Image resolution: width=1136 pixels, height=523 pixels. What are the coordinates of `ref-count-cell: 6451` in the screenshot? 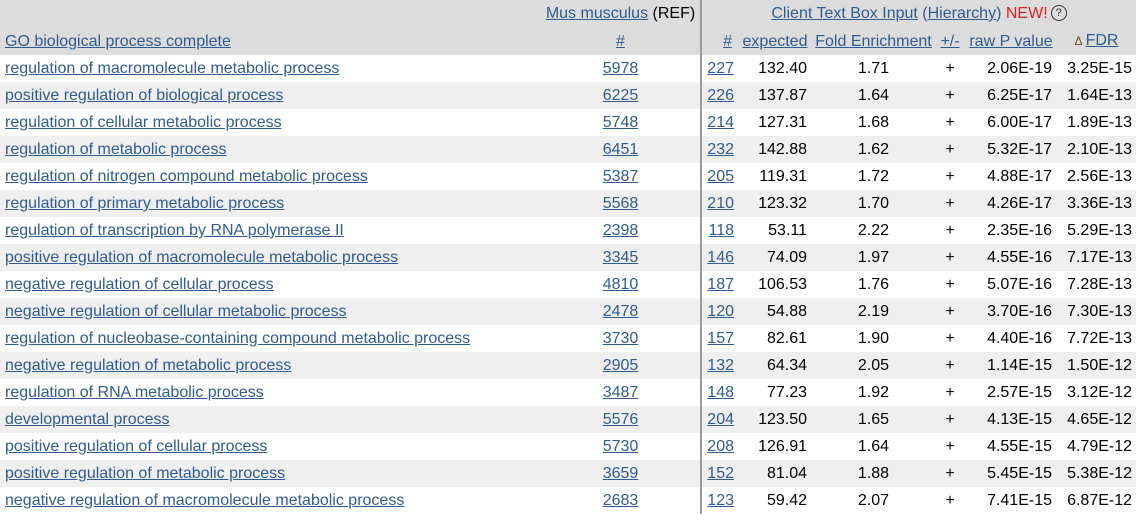 It's located at (621, 149).